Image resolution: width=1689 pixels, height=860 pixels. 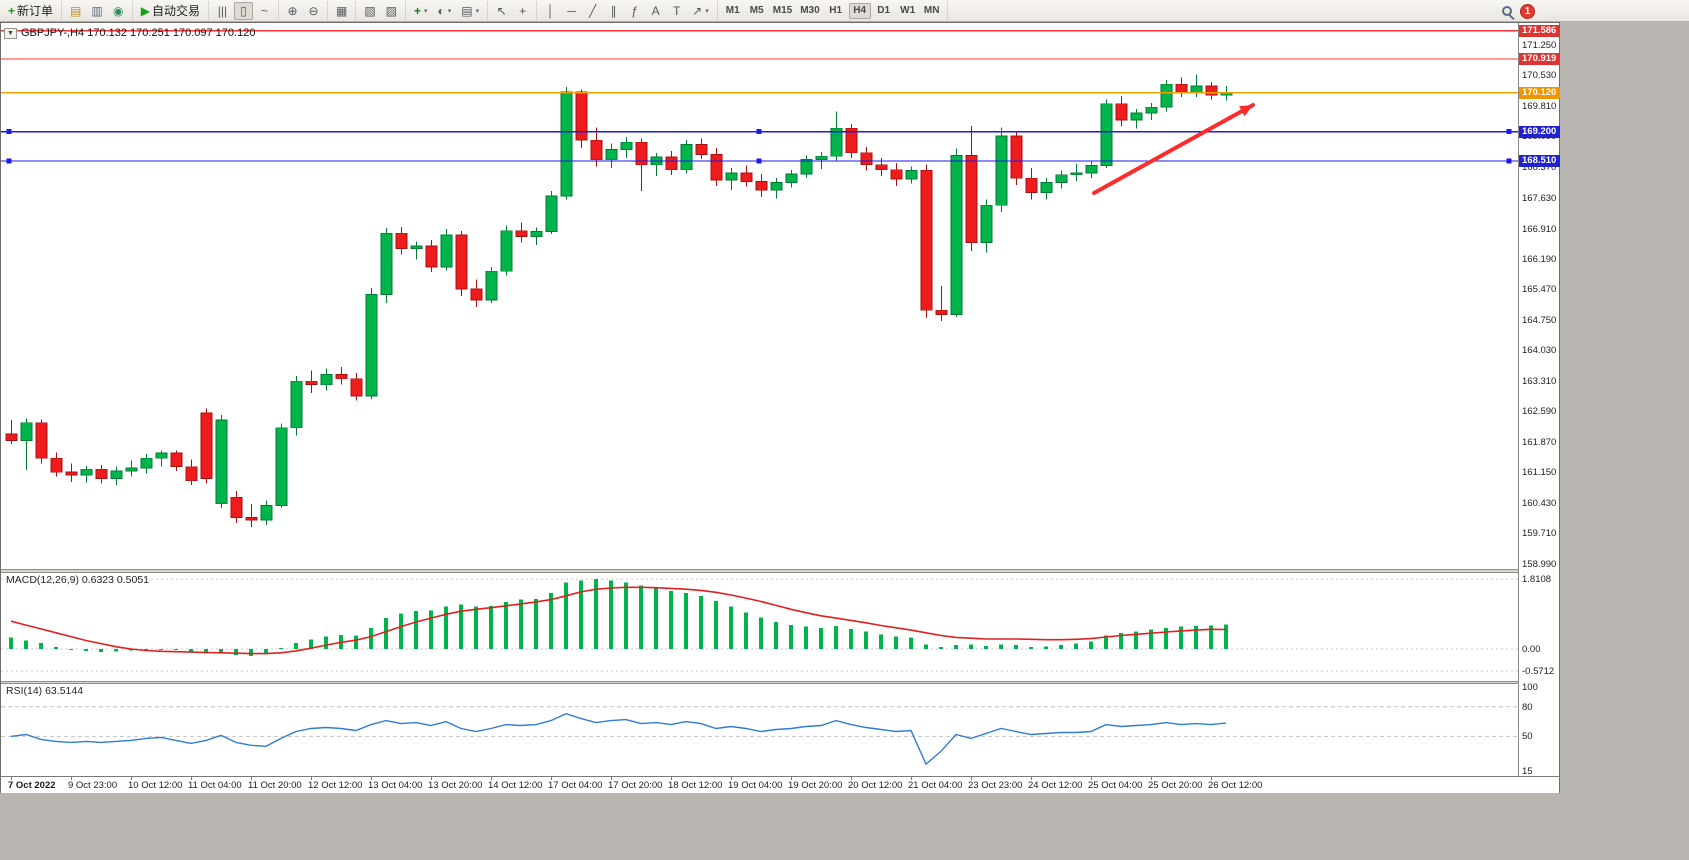 I want to click on price-axis-label: 158.990, so click(x=1539, y=564).